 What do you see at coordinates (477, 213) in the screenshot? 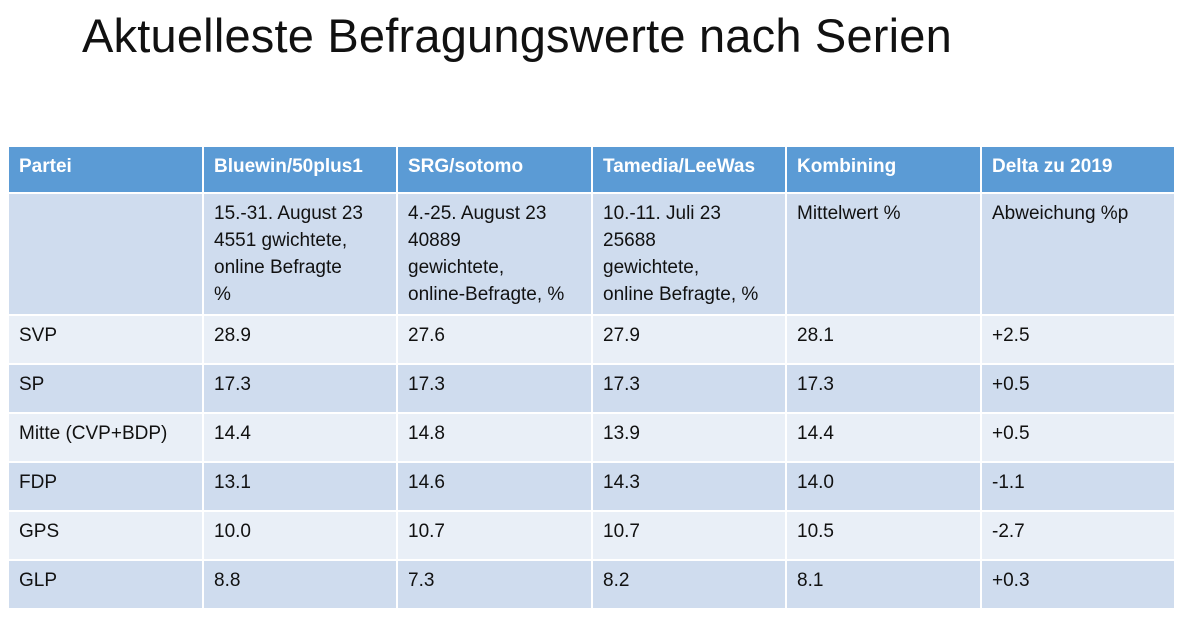
I see `subheader-line: 4.-25. August 23` at bounding box center [477, 213].